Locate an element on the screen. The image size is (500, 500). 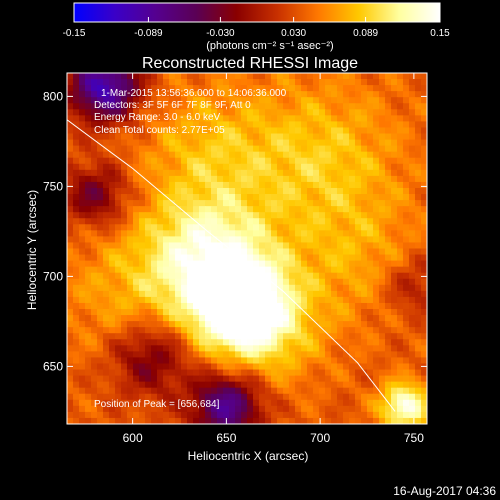
y-tick-label: 650 is located at coordinates (53, 366).